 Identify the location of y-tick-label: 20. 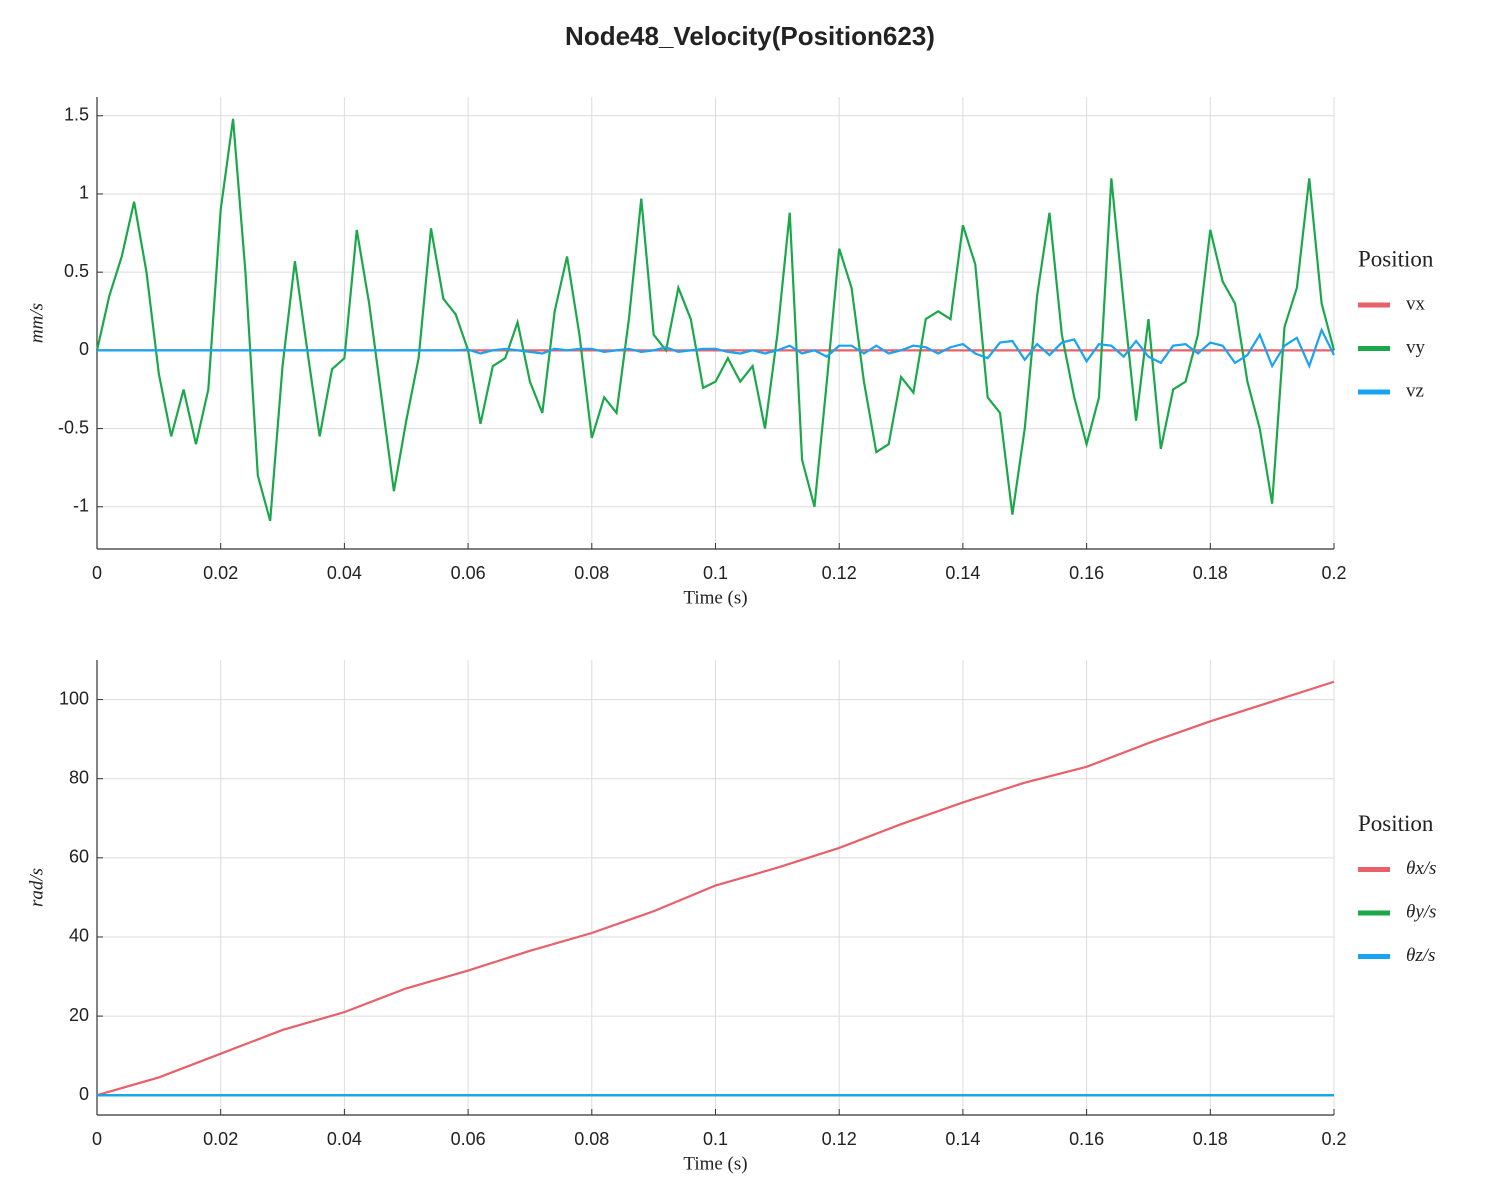
(79, 1015).